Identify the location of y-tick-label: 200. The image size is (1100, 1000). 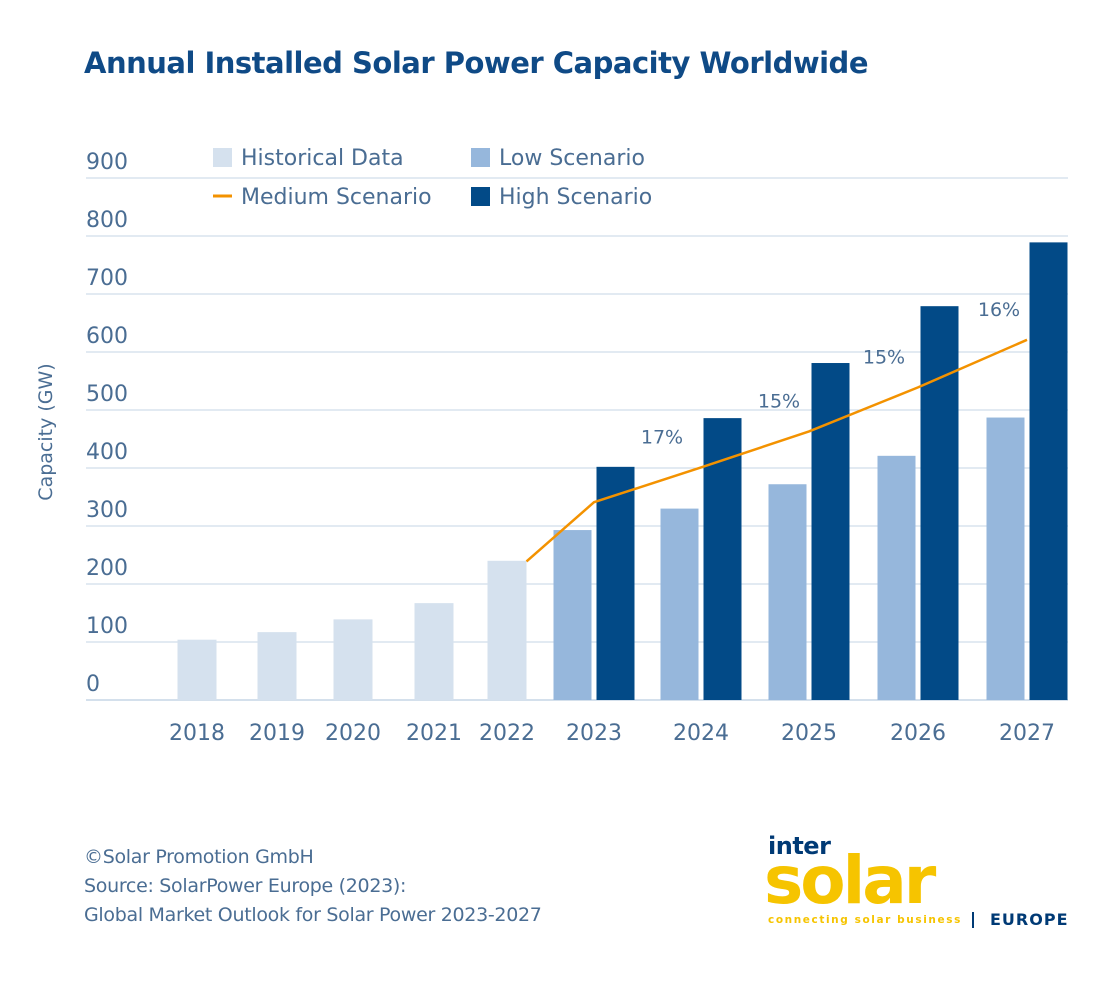
(107, 568).